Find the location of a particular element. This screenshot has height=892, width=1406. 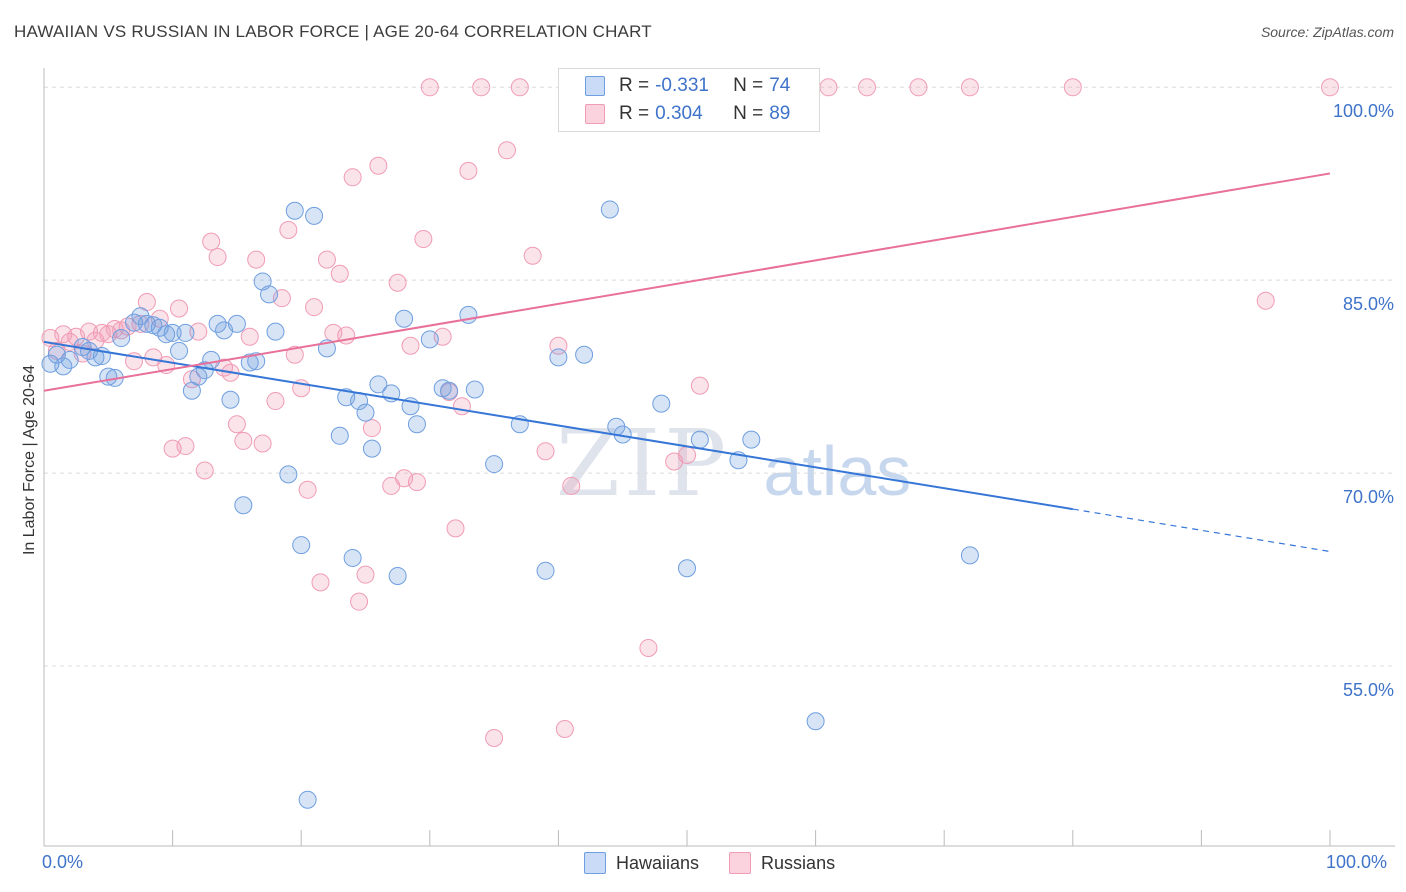

correlation-legend: R = -0.331 N = 74 R = 0.304 N = 89 is located at coordinates (689, 100).